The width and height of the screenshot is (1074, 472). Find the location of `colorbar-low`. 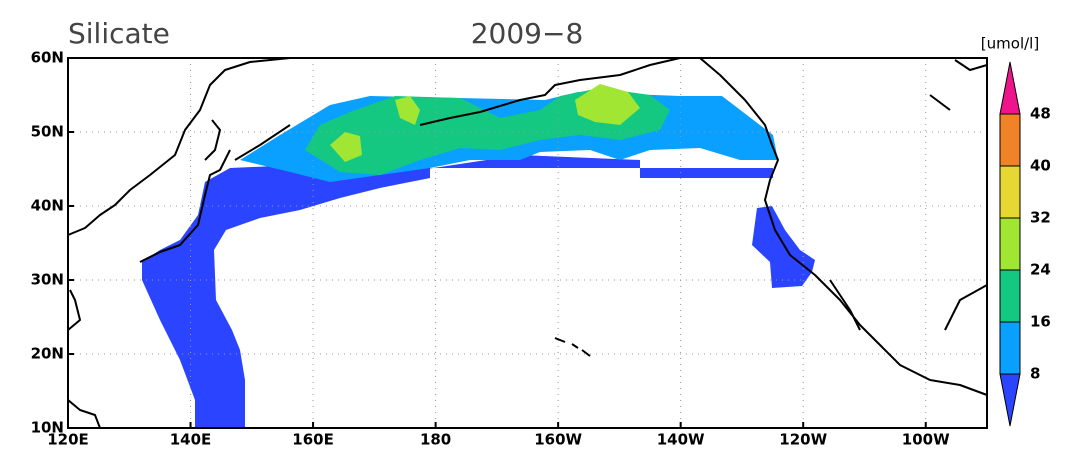

colorbar-low is located at coordinates (1010, 400).